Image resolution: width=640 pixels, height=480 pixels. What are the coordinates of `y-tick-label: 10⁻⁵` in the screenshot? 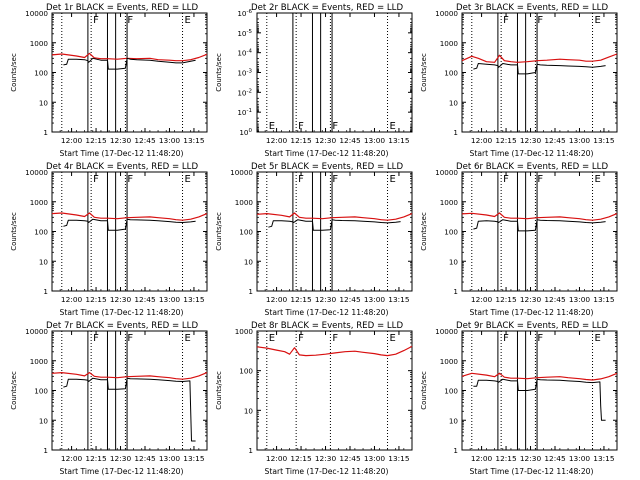 It's located at (244, 33).